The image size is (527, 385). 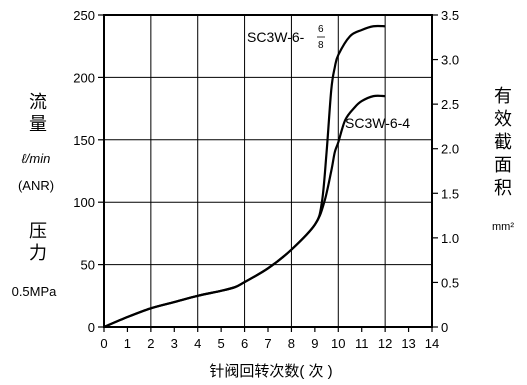 What do you see at coordinates (36, 185) in the screenshot?
I see `y-left-unit-note: (ANR)` at bounding box center [36, 185].